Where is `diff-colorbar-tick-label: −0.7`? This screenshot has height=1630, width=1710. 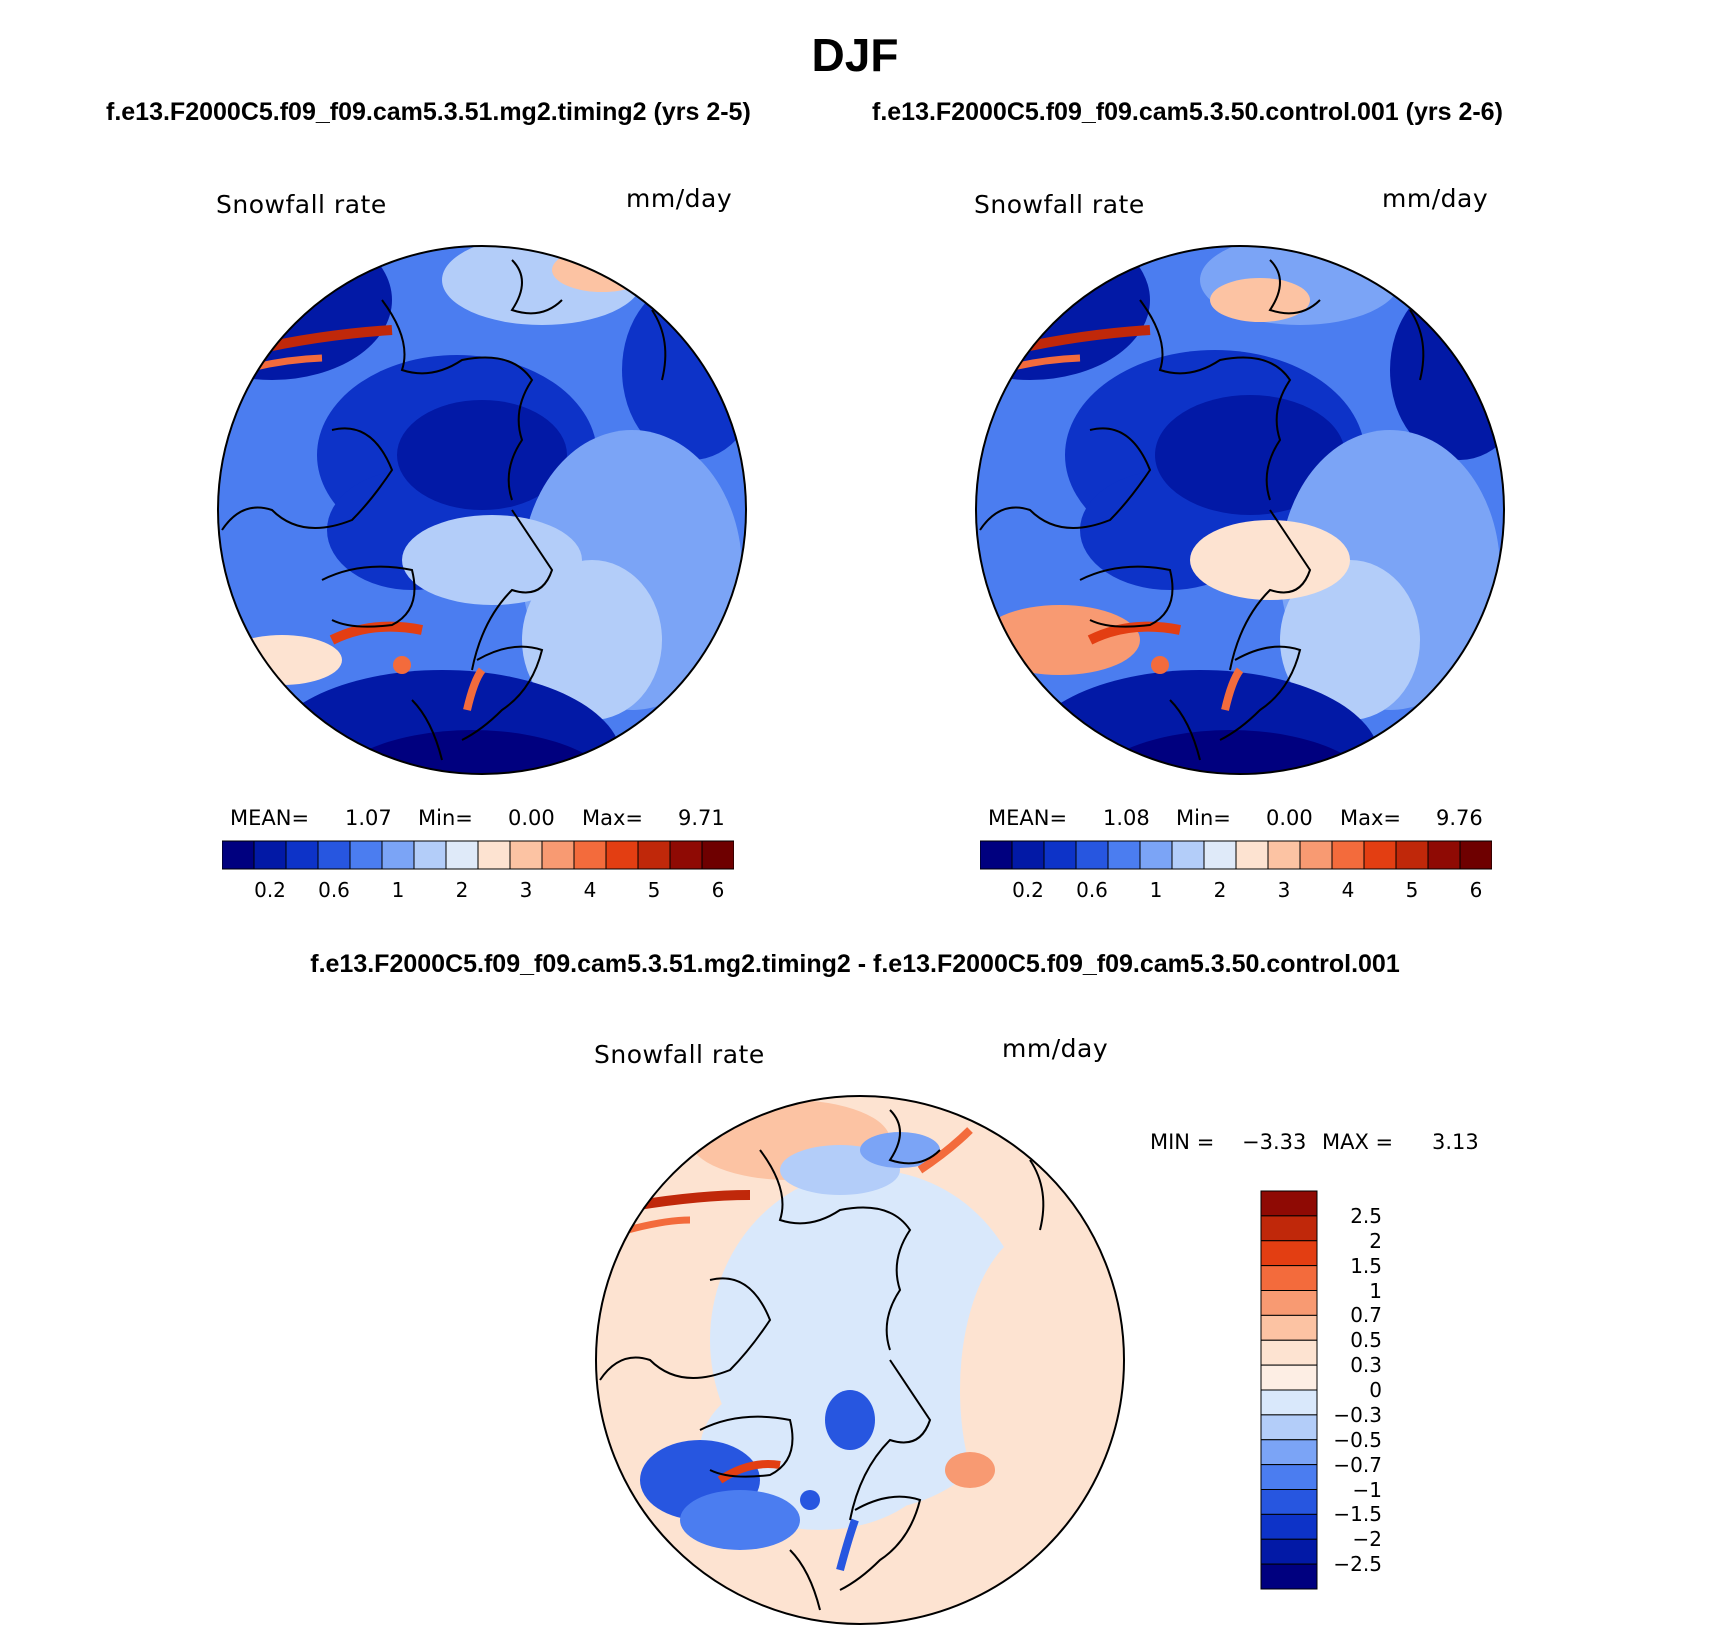
diff-colorbar-tick-label: −0.7 is located at coordinates (1357, 1464).